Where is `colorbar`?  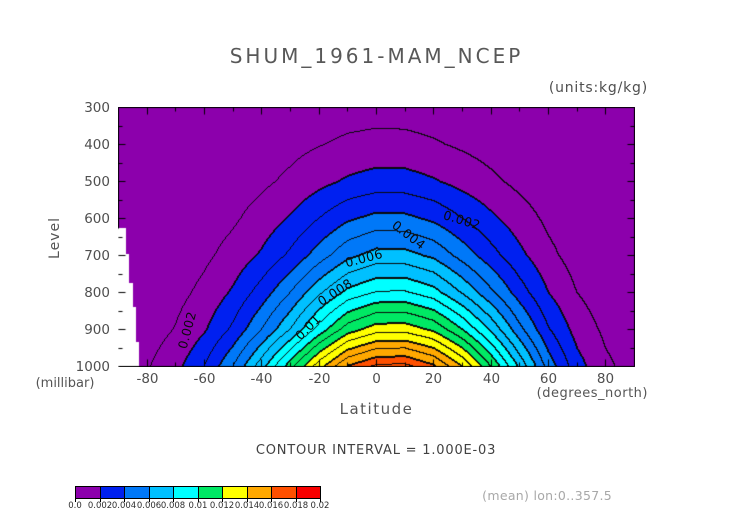
colorbar is located at coordinates (198, 492).